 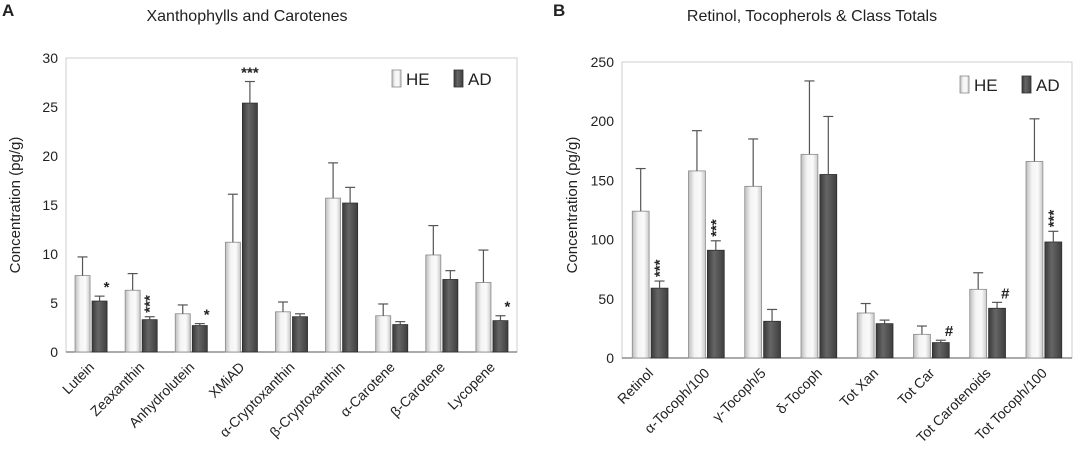 I want to click on panel-a-letter: A, so click(x=8, y=10).